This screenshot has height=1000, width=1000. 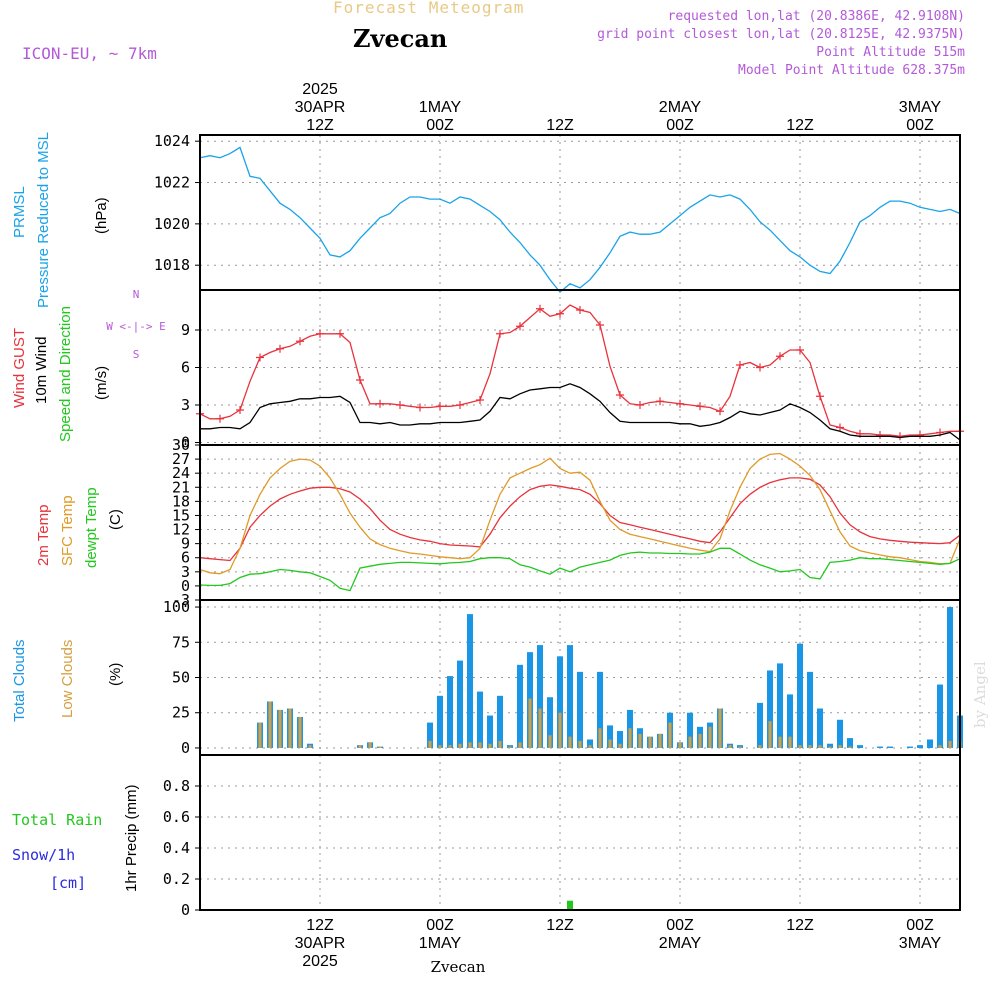 I want to click on top-time-label: 3MAY, so click(x=920, y=107).